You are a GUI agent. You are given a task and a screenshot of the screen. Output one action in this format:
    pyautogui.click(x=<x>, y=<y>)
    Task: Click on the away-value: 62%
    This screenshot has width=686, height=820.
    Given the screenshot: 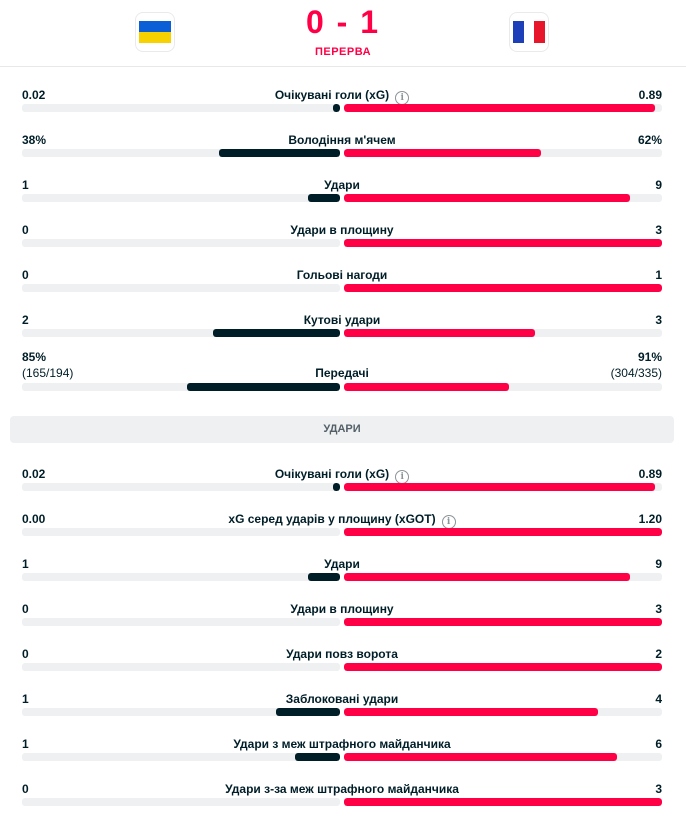 What is the action you would take?
    pyautogui.click(x=649, y=140)
    